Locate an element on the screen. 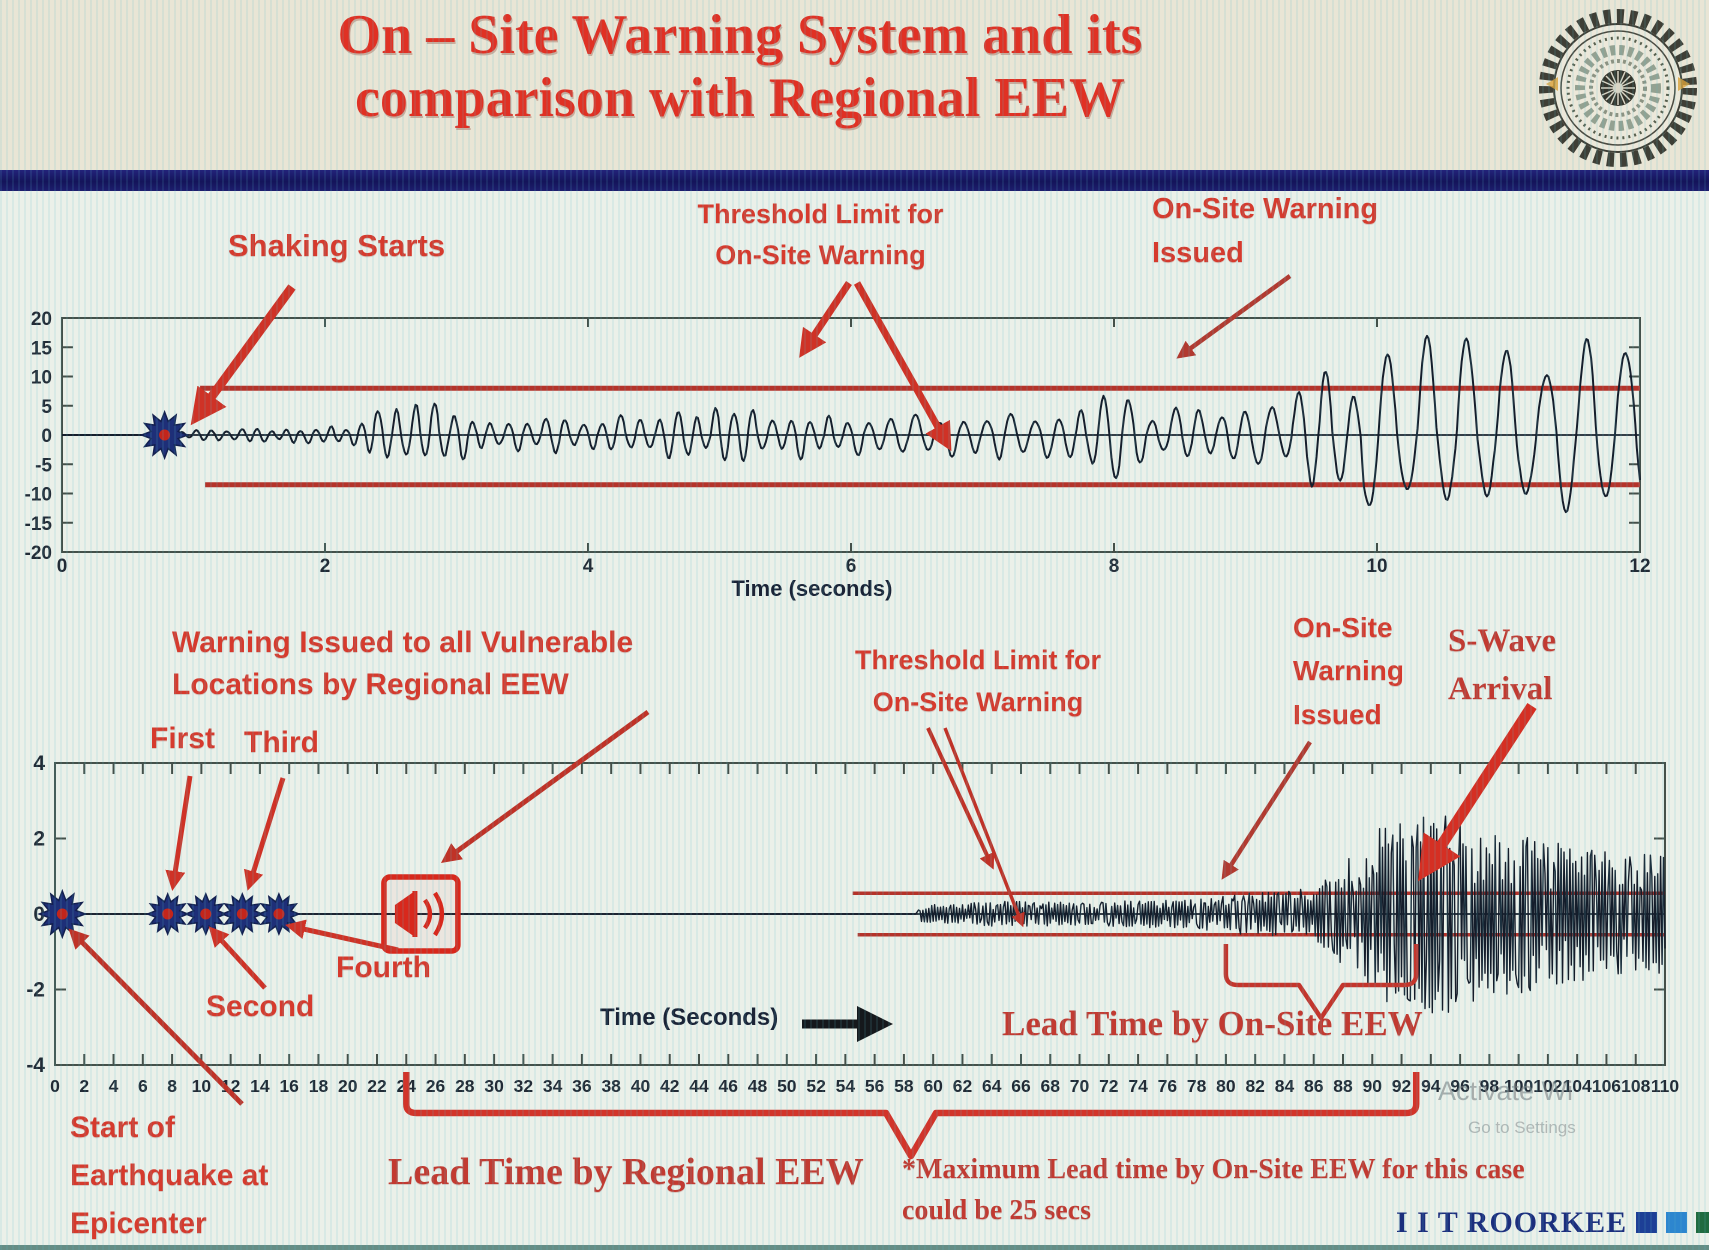 The height and width of the screenshot is (1250, 1709). top-chart-xlabel: Time (seconds) is located at coordinates (812, 588).